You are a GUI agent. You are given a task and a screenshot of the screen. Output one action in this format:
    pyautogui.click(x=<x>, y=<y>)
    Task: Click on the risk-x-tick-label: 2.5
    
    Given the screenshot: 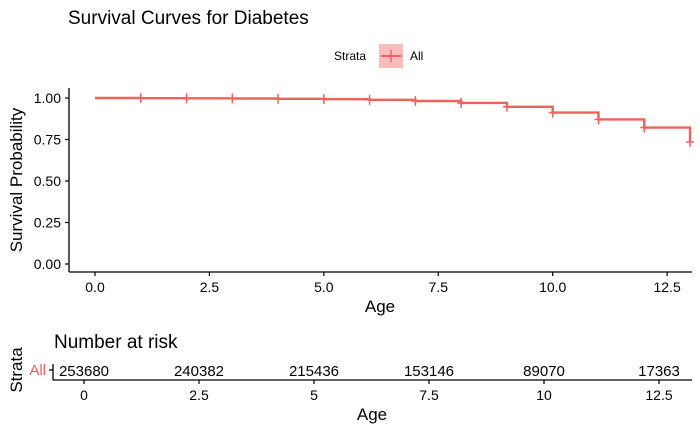 What is the action you would take?
    pyautogui.click(x=199, y=395)
    